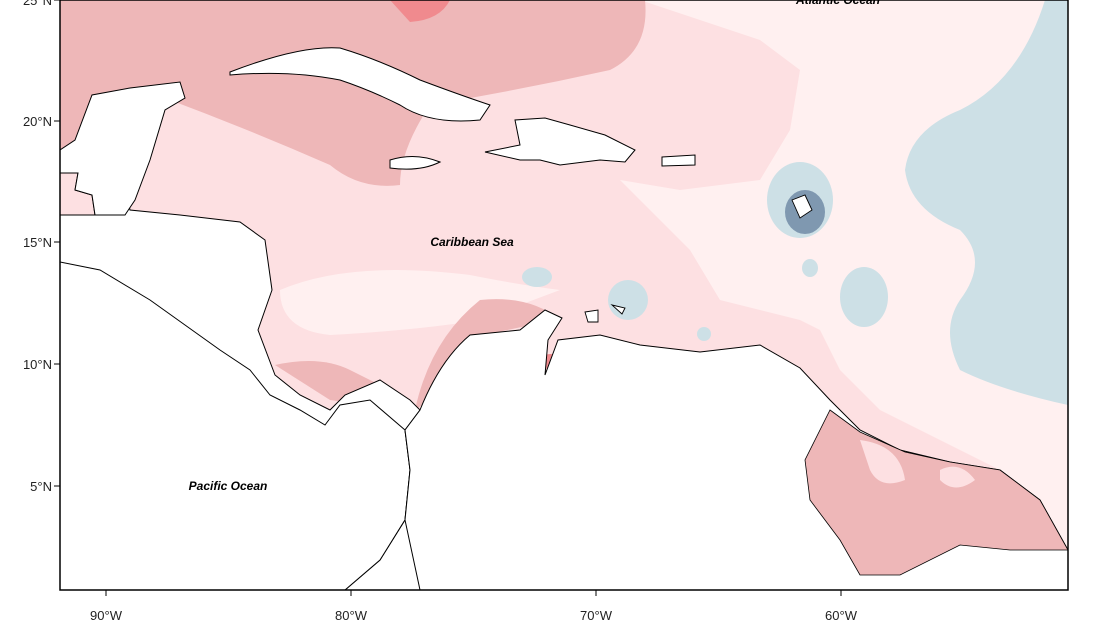  What do you see at coordinates (106, 615) in the screenshot?
I see `lon-tick-label: 90°W` at bounding box center [106, 615].